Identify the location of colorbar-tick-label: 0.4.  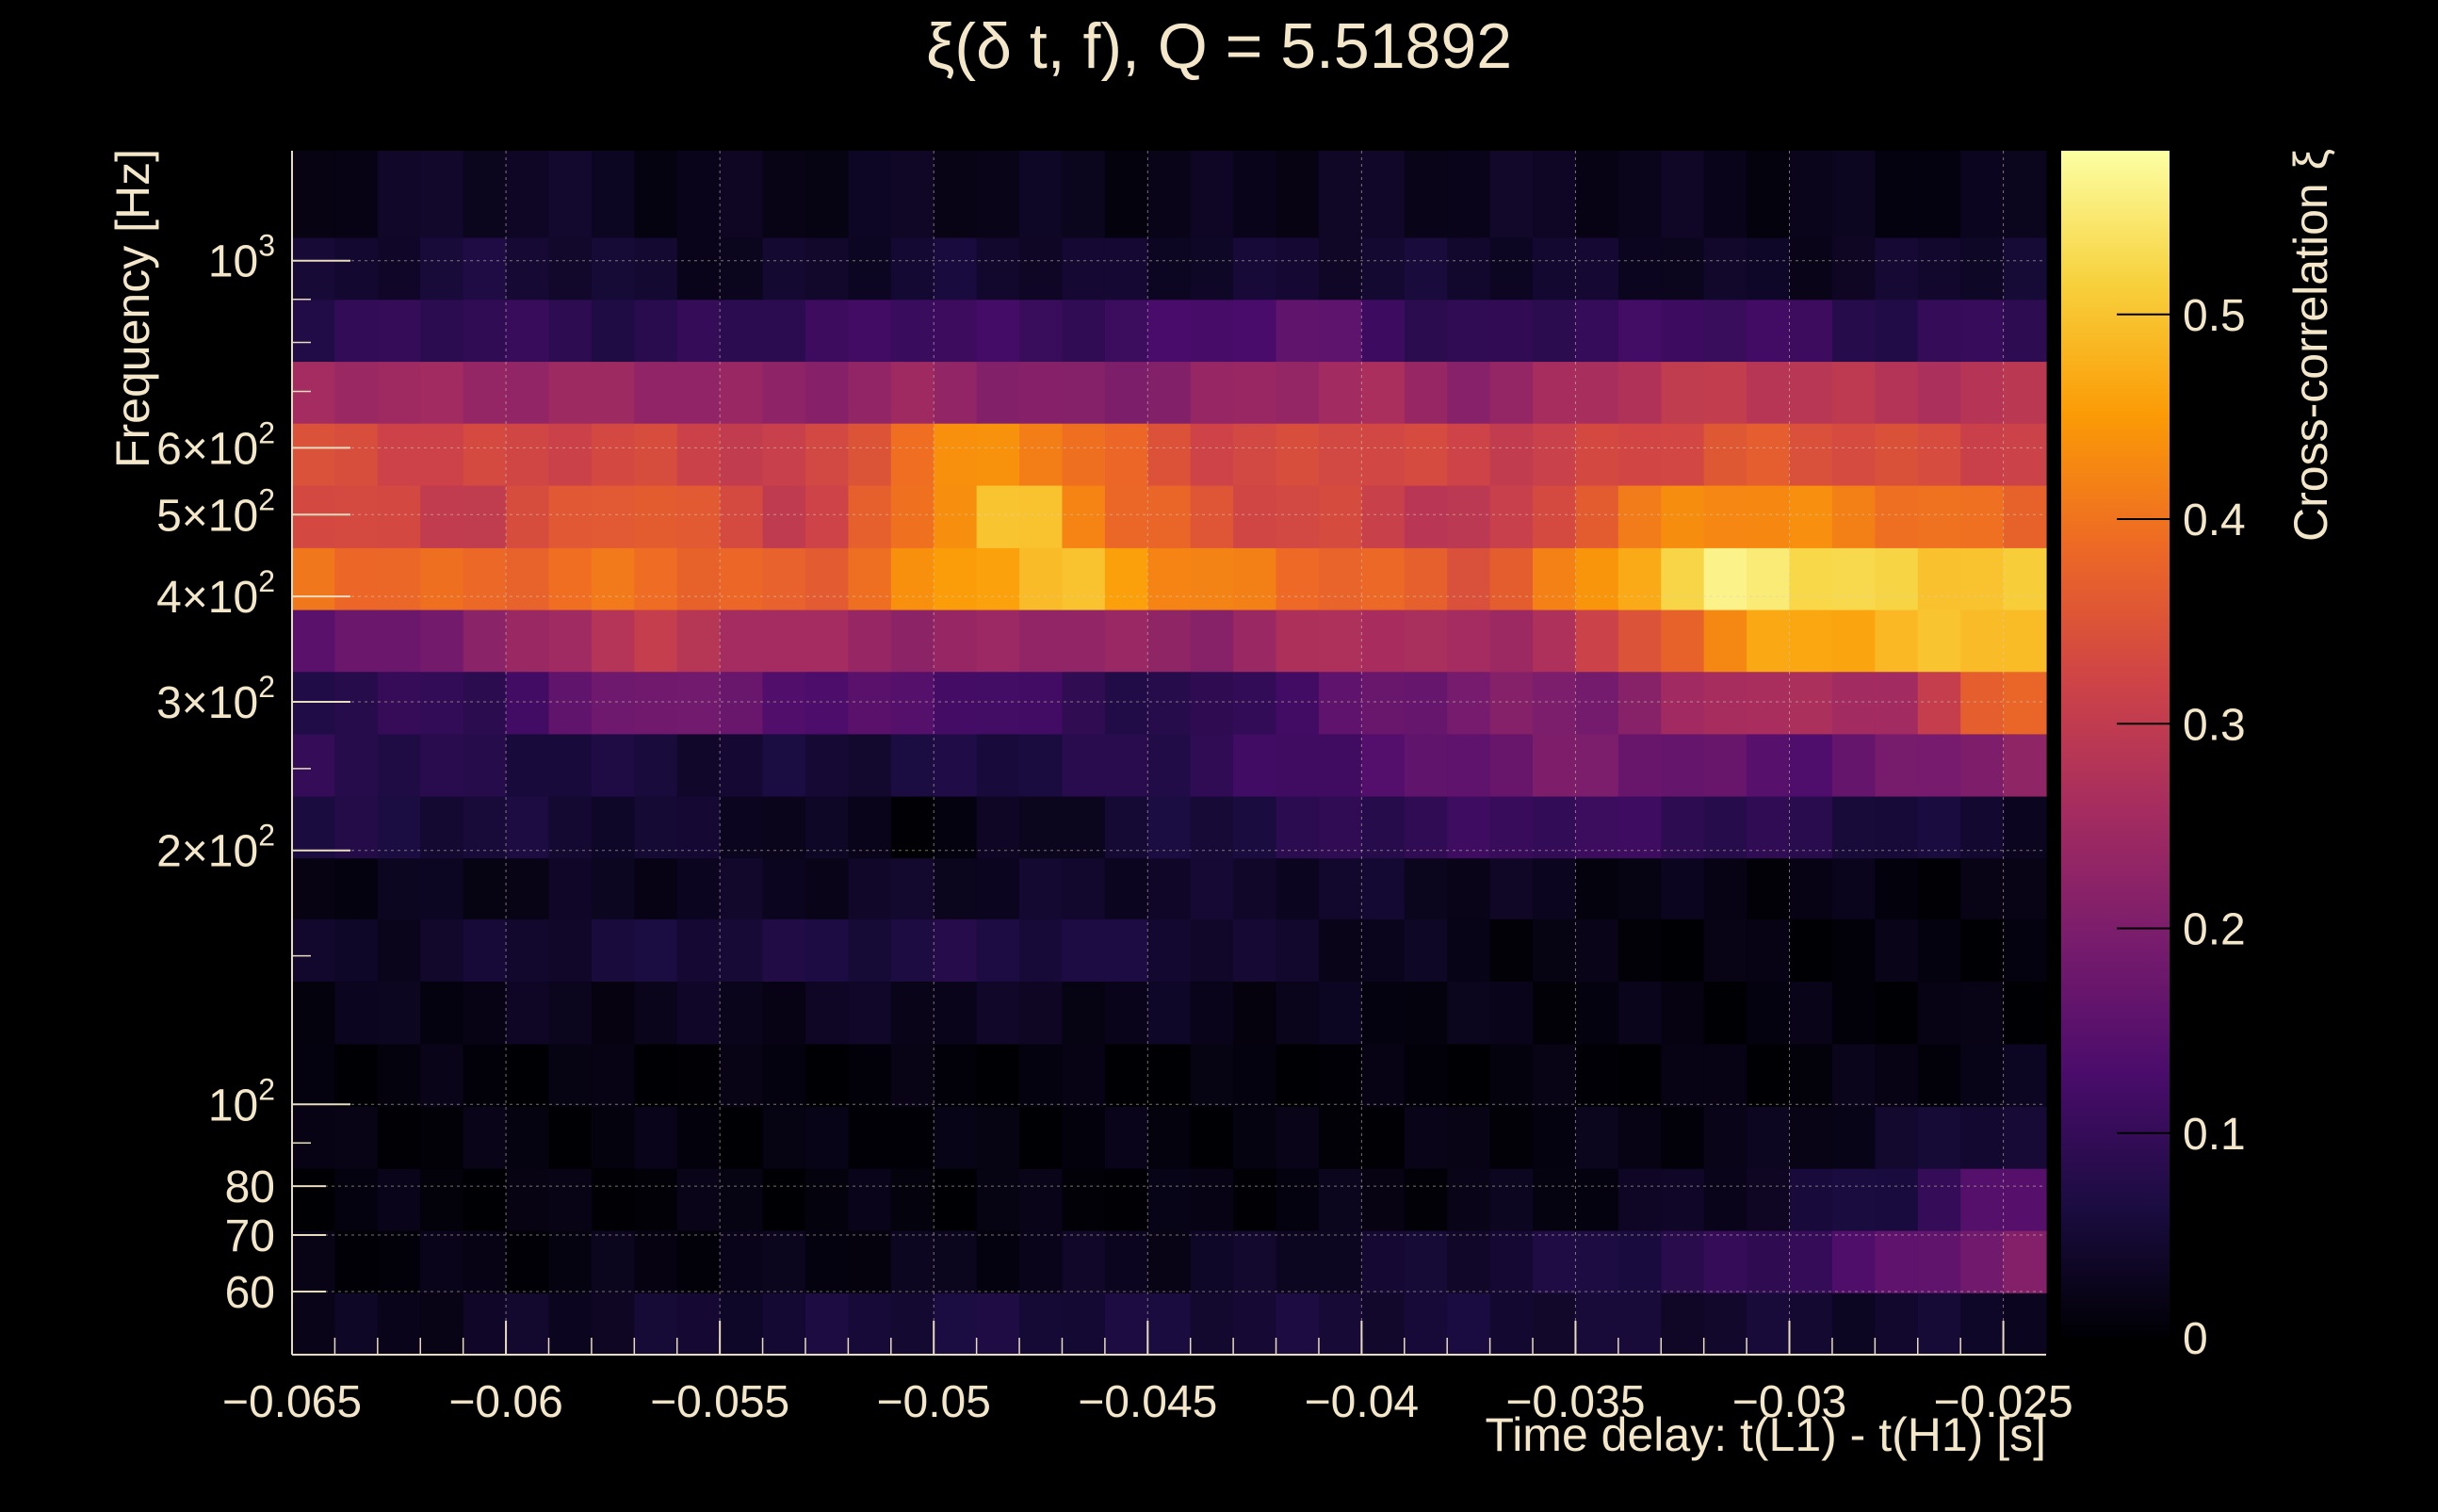
(2214, 520).